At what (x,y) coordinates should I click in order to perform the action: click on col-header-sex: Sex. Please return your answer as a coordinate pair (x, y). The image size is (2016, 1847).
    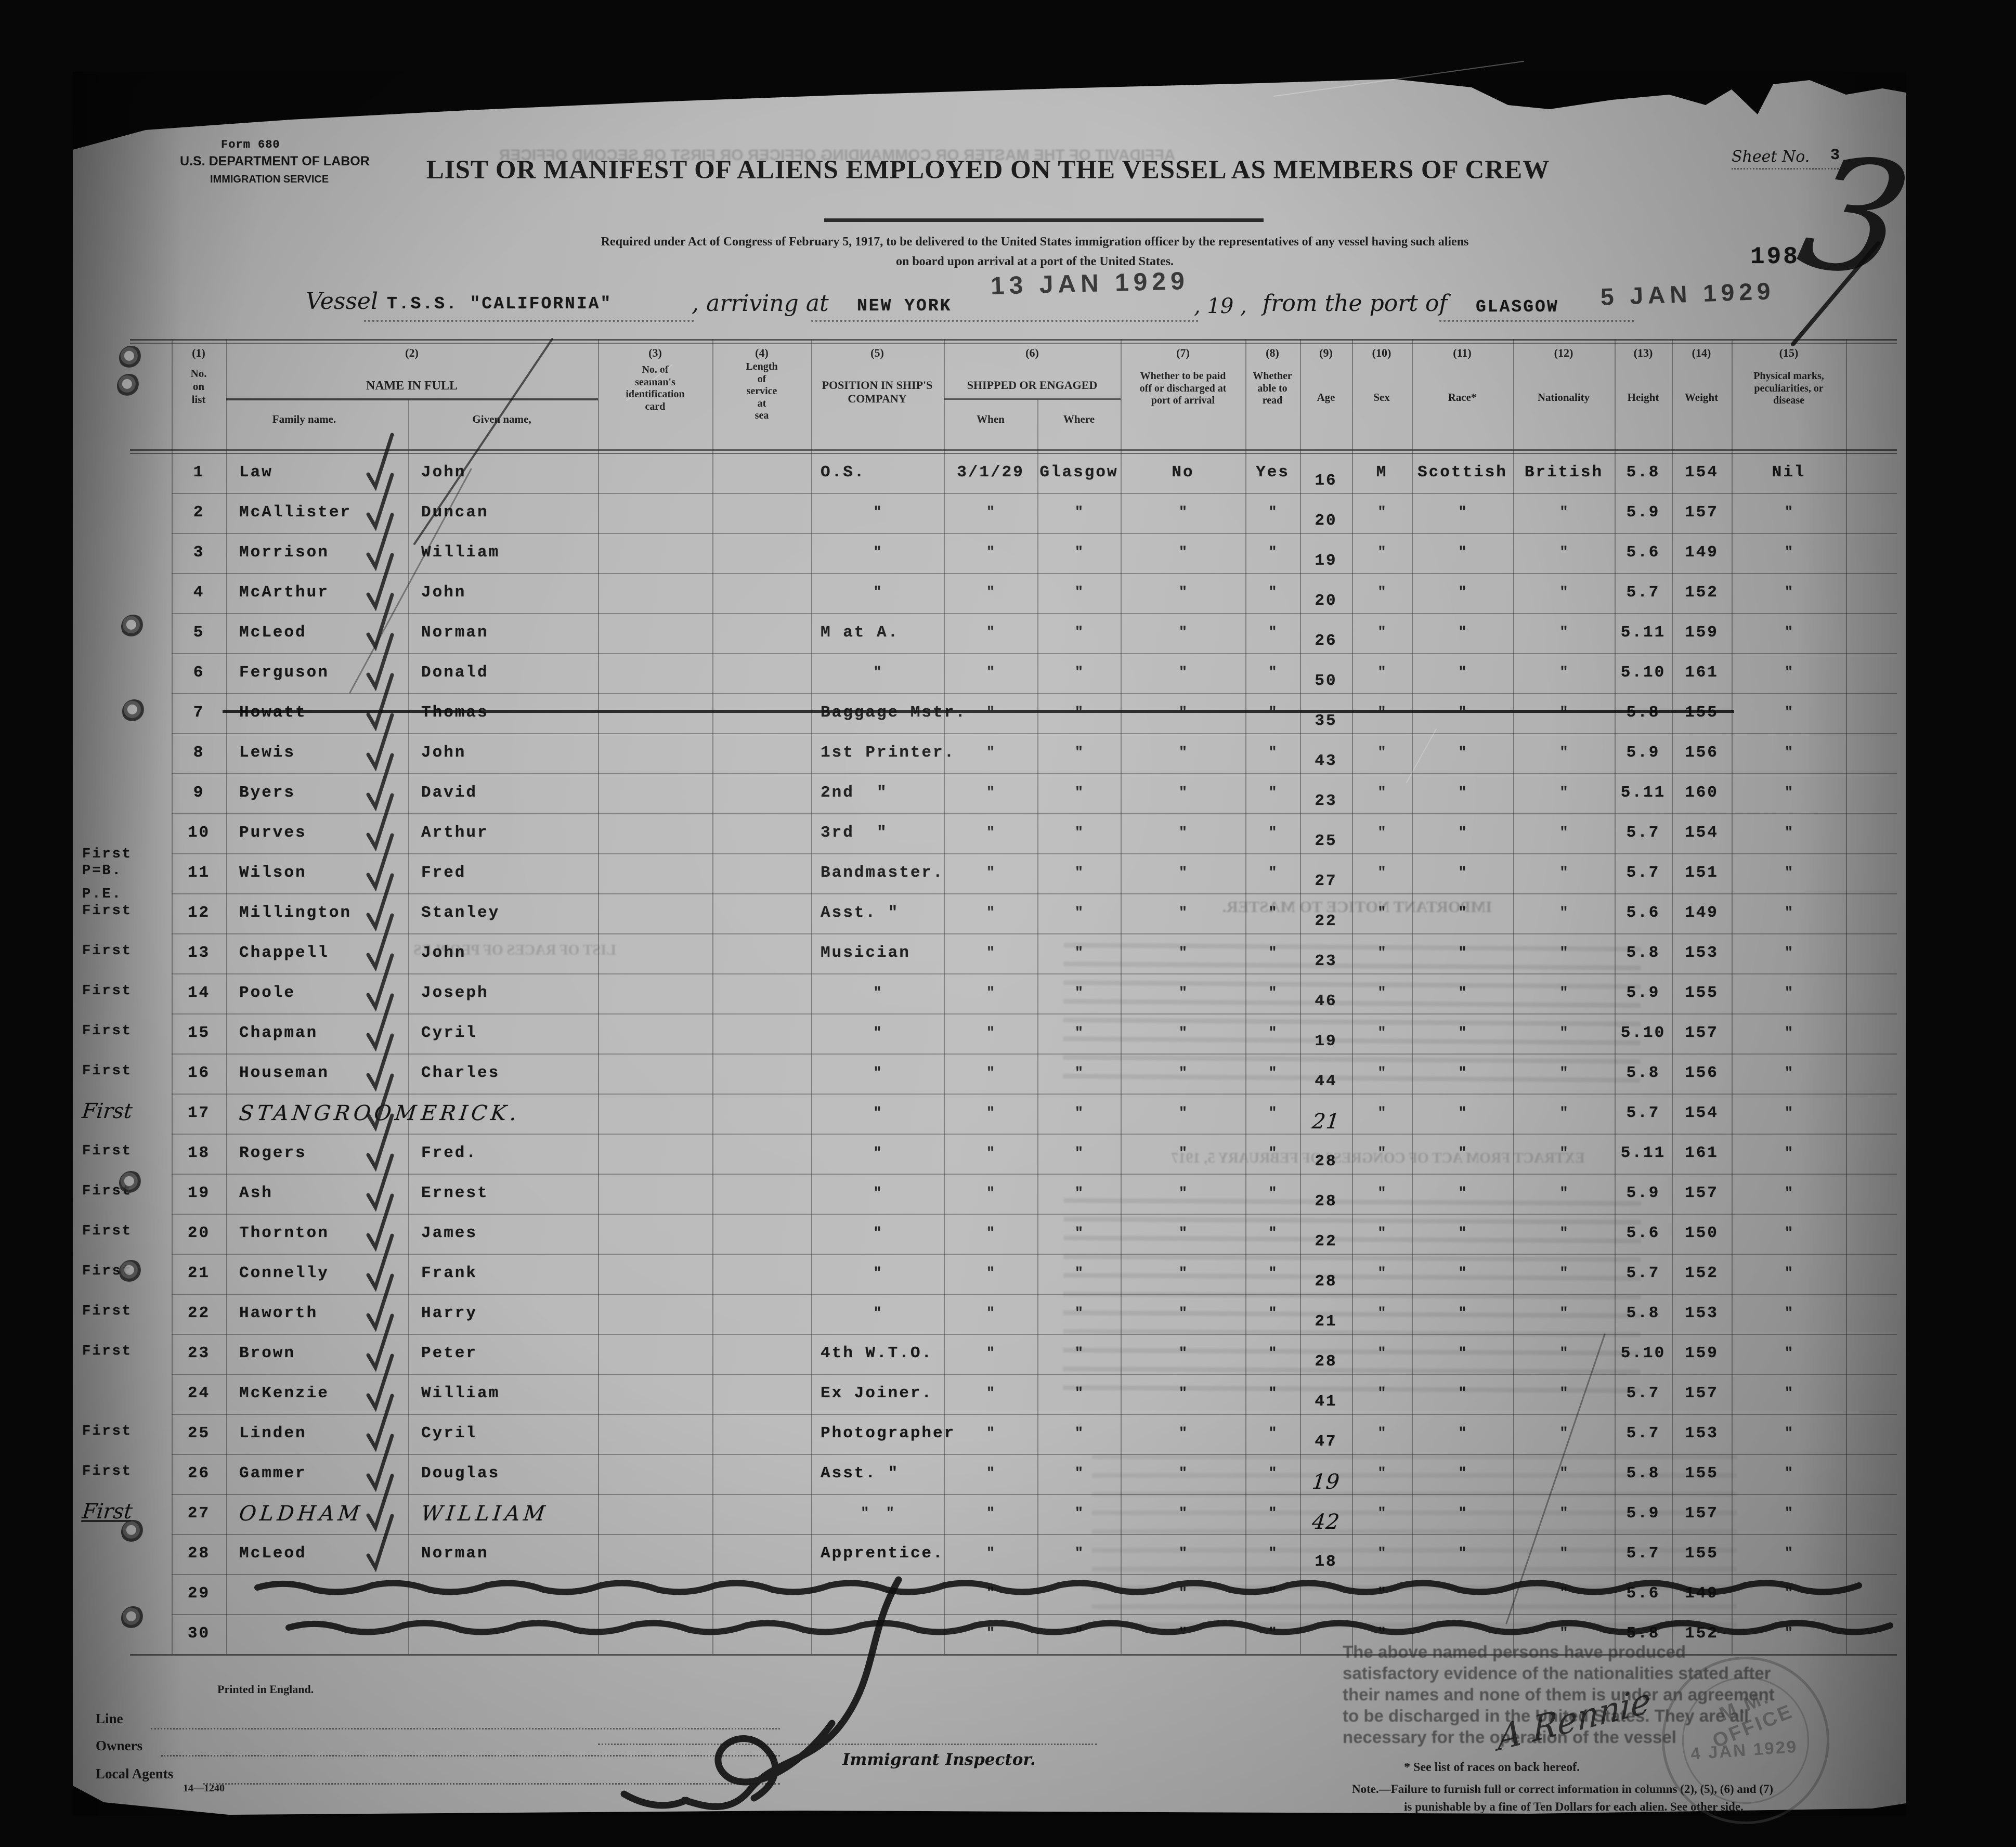
    Looking at the image, I should click on (1381, 397).